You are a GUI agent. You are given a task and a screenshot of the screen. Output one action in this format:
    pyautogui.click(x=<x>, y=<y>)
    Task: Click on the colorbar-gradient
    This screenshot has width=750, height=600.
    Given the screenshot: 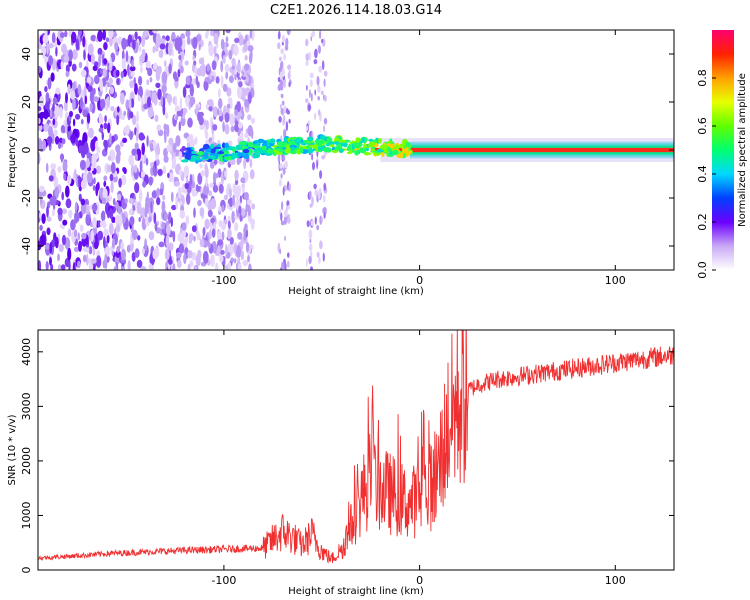 What is the action you would take?
    pyautogui.click(x=723, y=150)
    